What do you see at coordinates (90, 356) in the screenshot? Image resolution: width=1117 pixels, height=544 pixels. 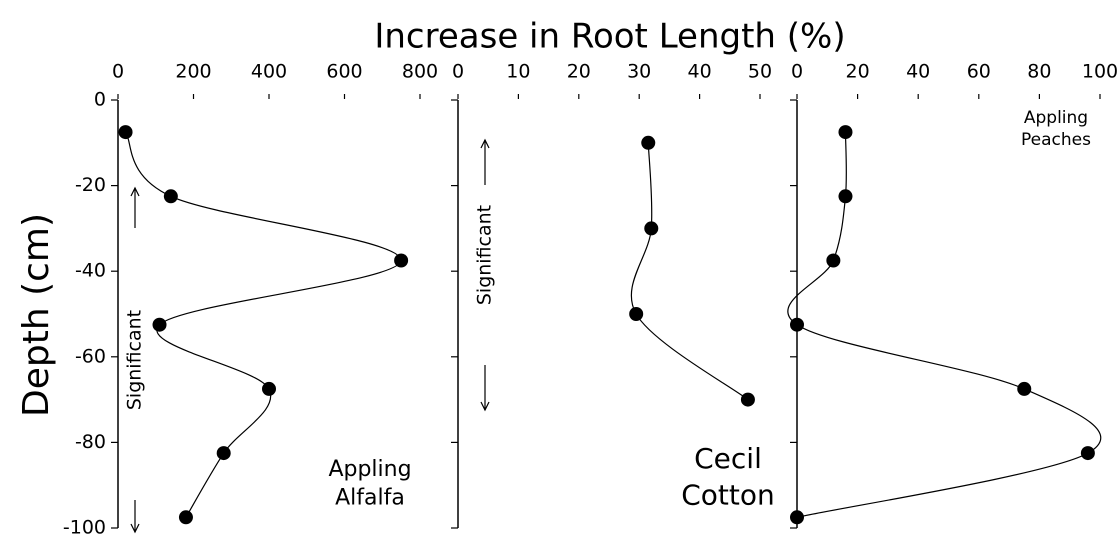 I see `y-tick-label: -60` at bounding box center [90, 356].